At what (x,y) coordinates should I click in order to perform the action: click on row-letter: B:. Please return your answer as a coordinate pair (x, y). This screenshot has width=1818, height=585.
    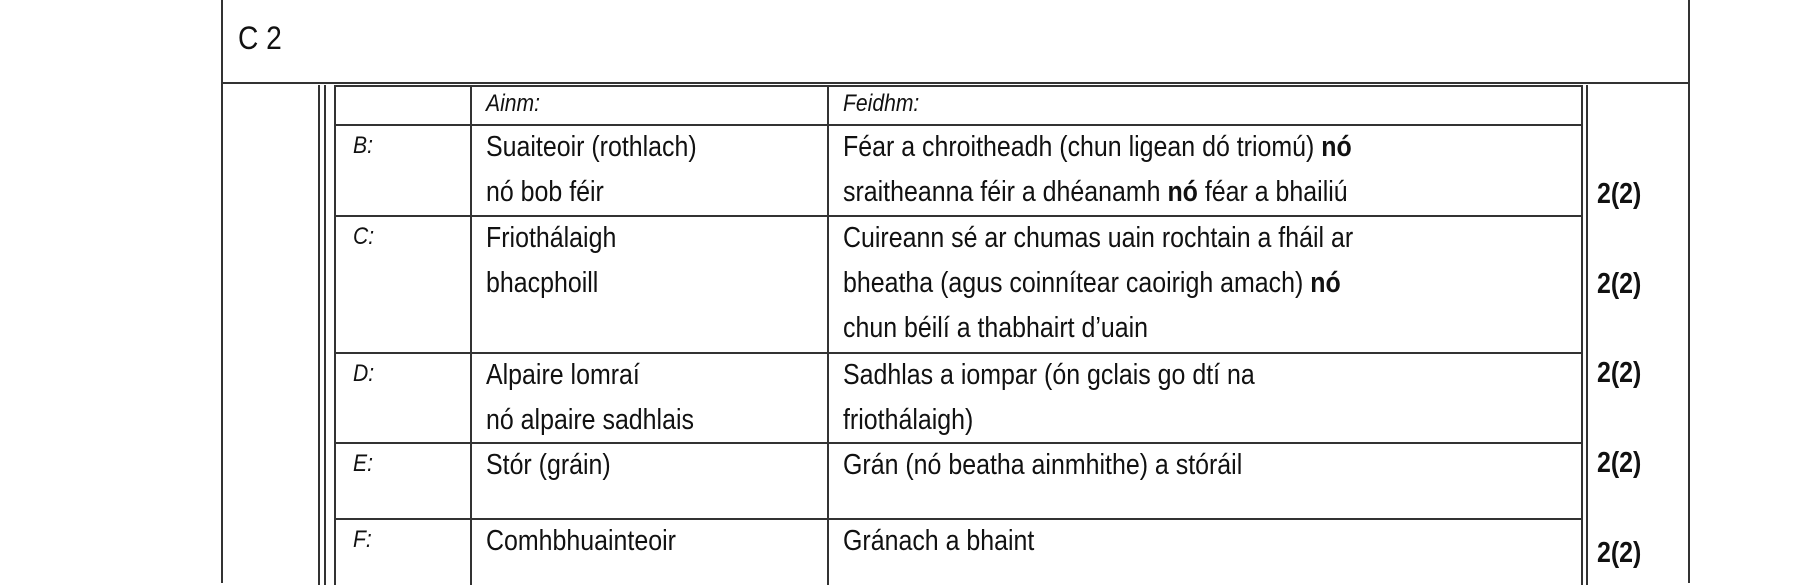
    Looking at the image, I should click on (363, 145).